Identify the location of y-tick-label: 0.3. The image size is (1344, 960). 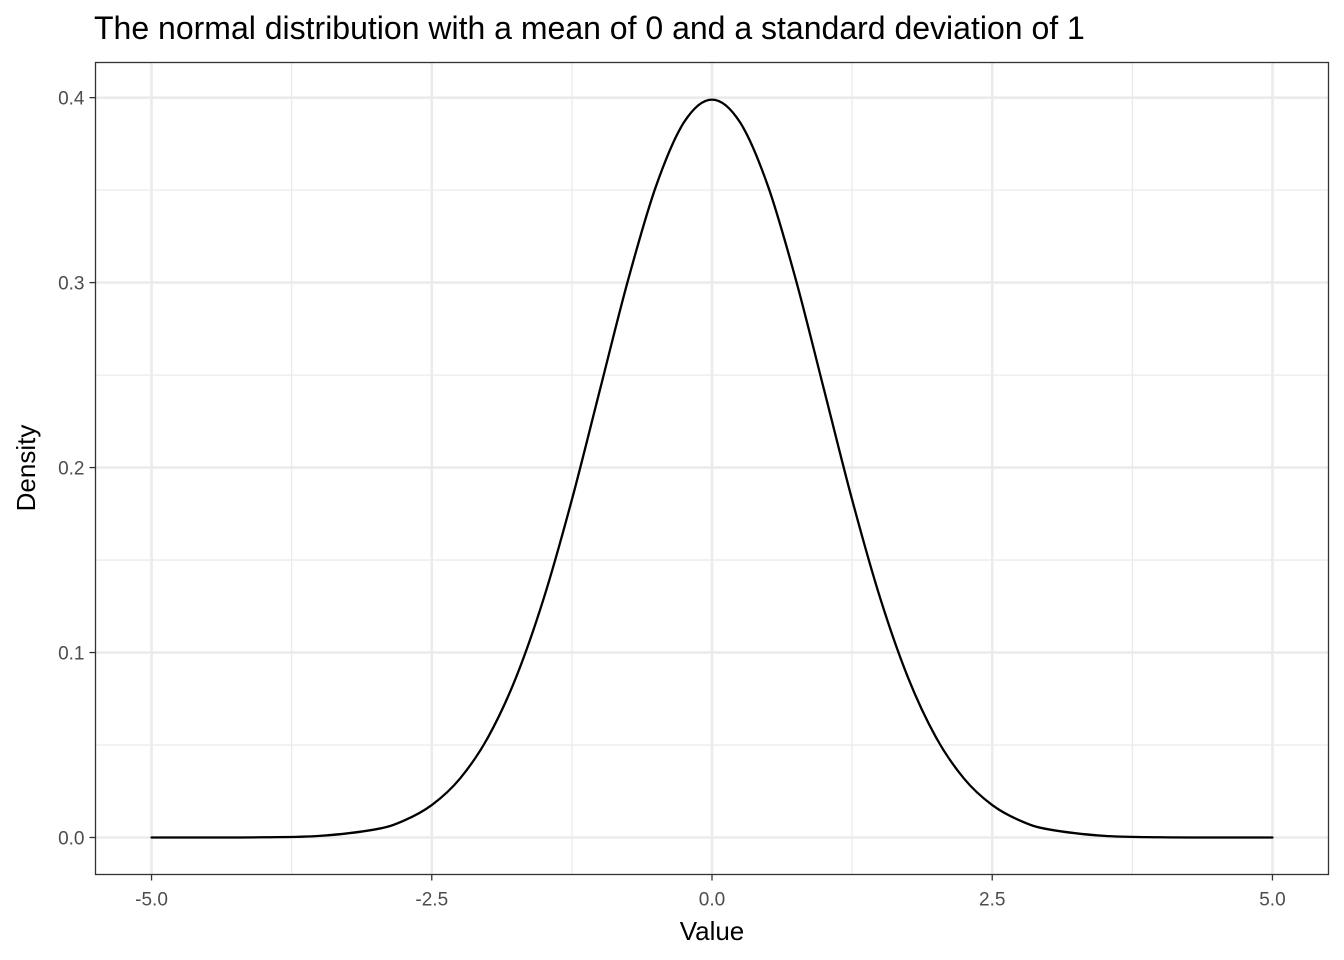
(71, 284).